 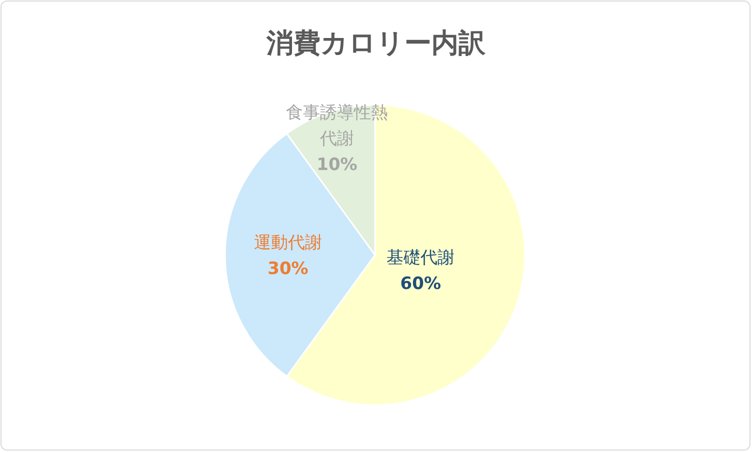 What do you see at coordinates (337, 126) in the screenshot?
I see `slice-label: 食事誘導性熱代謝` at bounding box center [337, 126].